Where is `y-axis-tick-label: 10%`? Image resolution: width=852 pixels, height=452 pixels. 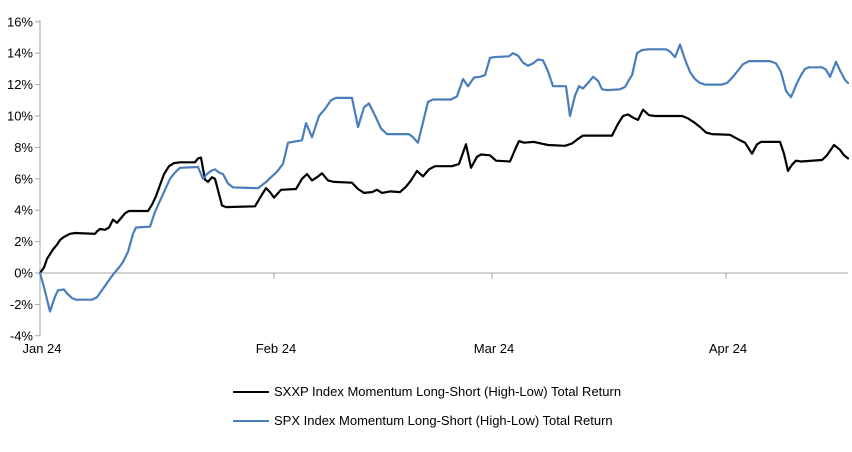 y-axis-tick-label: 10% is located at coordinates (20, 116).